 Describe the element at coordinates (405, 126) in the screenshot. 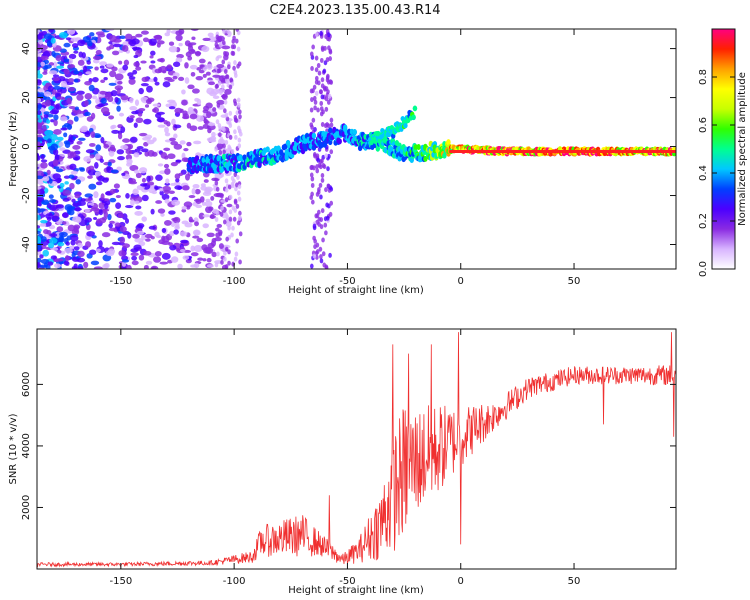

I see `branch-point` at that location.